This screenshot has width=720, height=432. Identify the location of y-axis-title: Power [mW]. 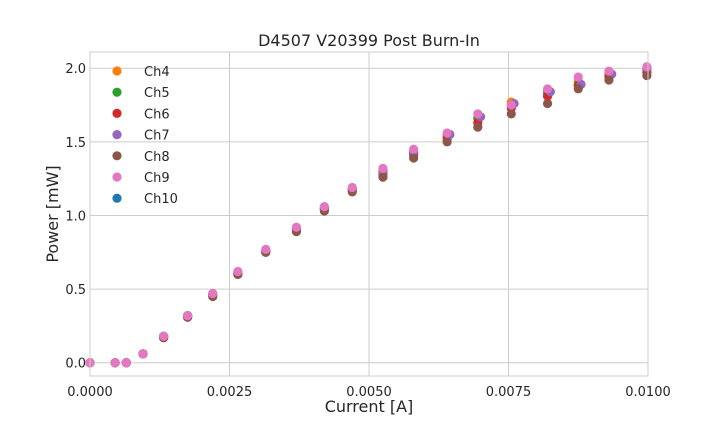
(52, 213).